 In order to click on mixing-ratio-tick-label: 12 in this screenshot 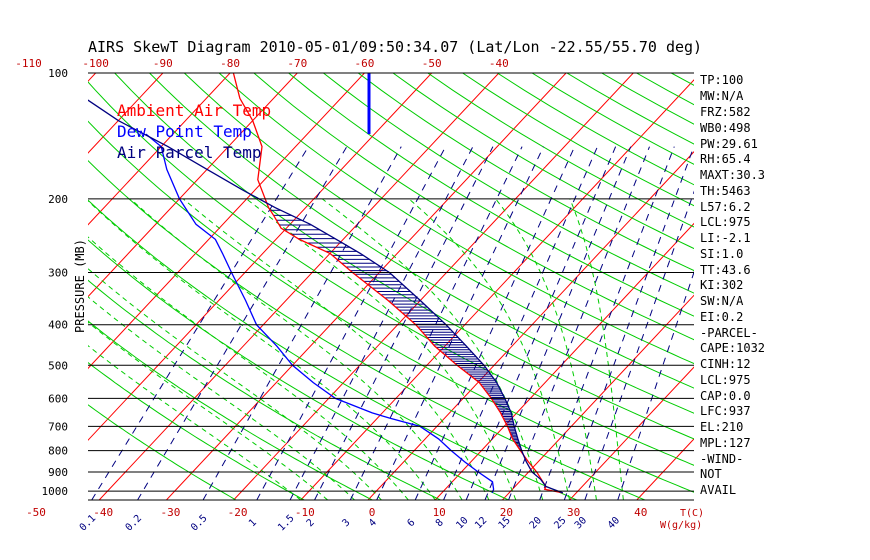, I will do `click(481, 523)`.